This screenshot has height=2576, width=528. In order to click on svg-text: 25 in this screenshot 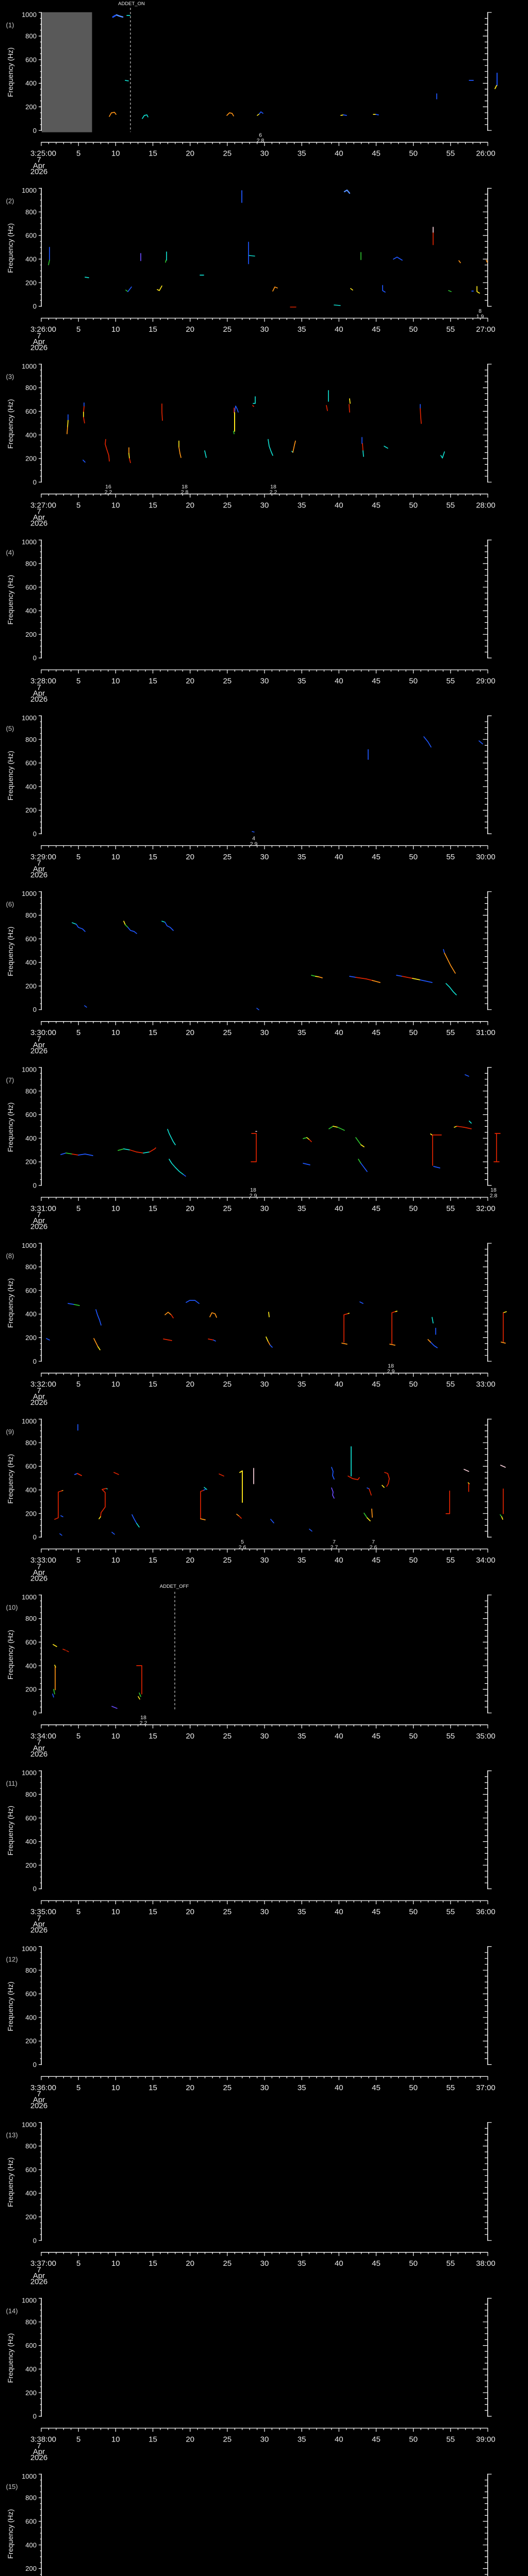, I will do `click(228, 1912)`.